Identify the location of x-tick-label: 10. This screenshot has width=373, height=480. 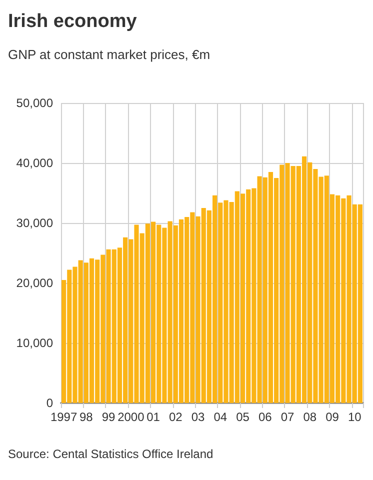
(355, 417).